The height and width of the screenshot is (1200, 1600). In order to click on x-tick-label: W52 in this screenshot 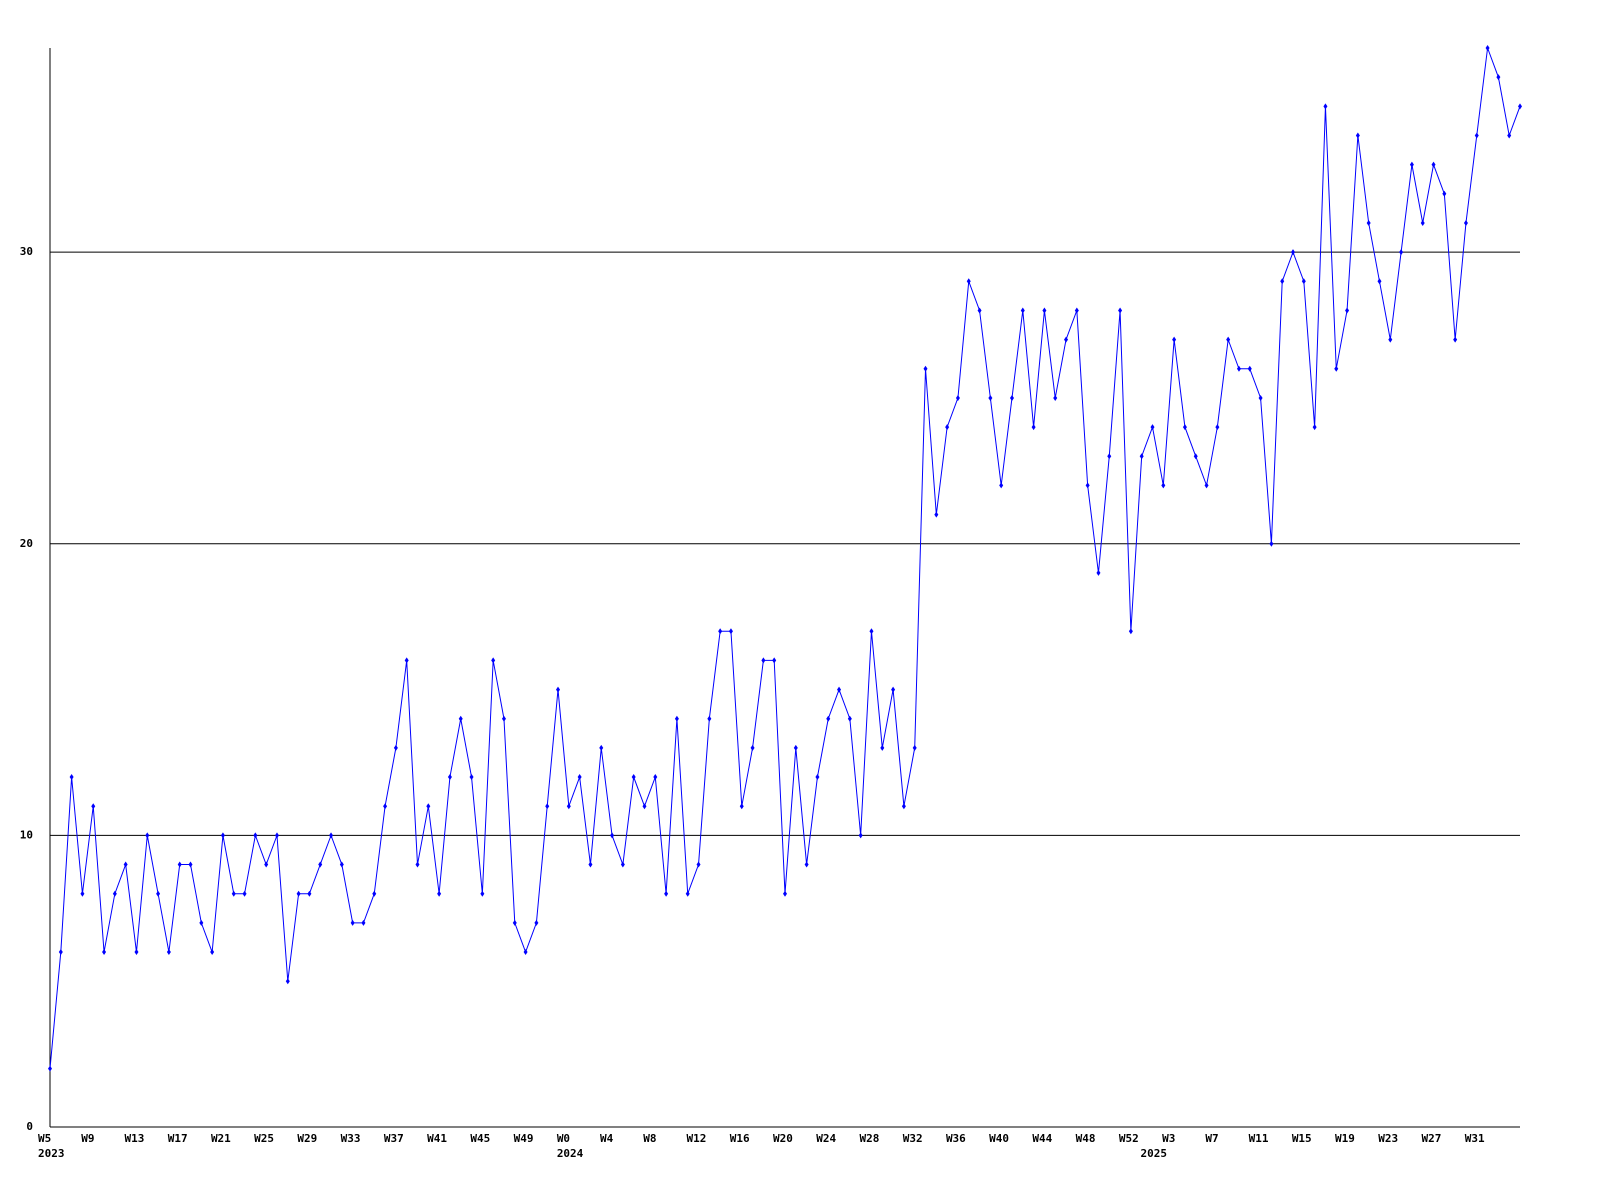, I will do `click(1129, 1138)`.